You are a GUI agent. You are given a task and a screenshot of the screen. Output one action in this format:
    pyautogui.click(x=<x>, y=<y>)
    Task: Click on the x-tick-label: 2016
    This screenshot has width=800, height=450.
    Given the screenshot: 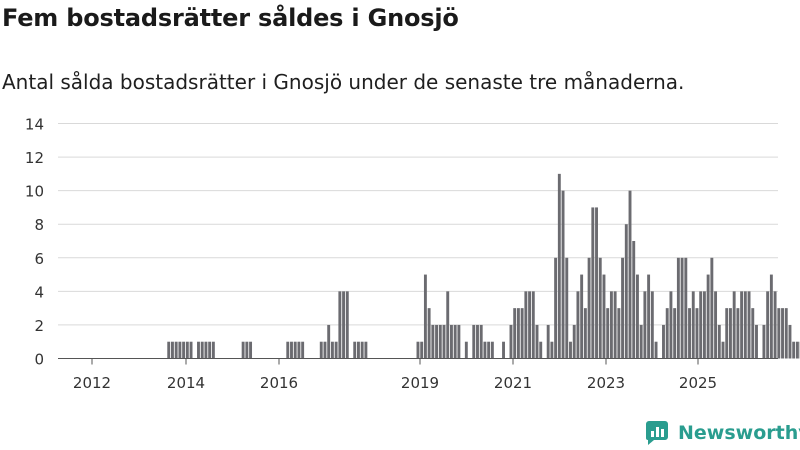 What is the action you would take?
    pyautogui.click(x=279, y=383)
    